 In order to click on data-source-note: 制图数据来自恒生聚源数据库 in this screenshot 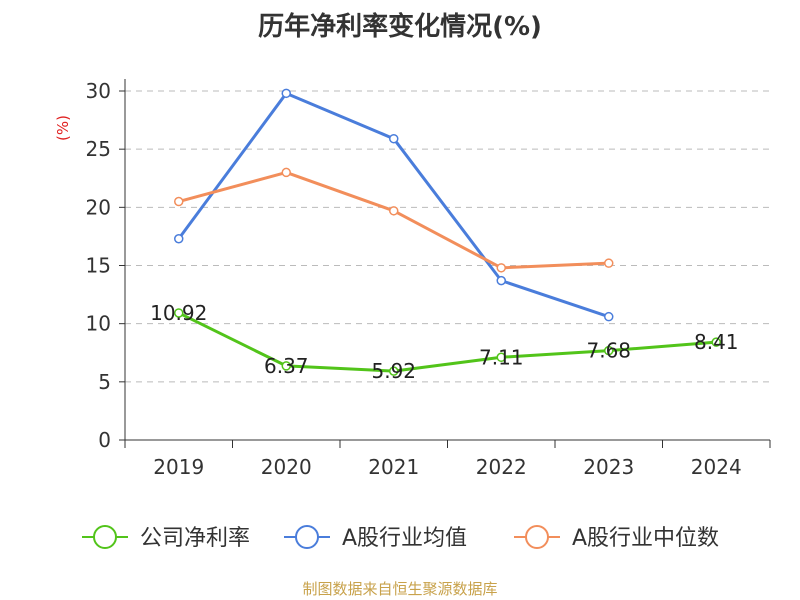, I will do `click(400, 589)`.